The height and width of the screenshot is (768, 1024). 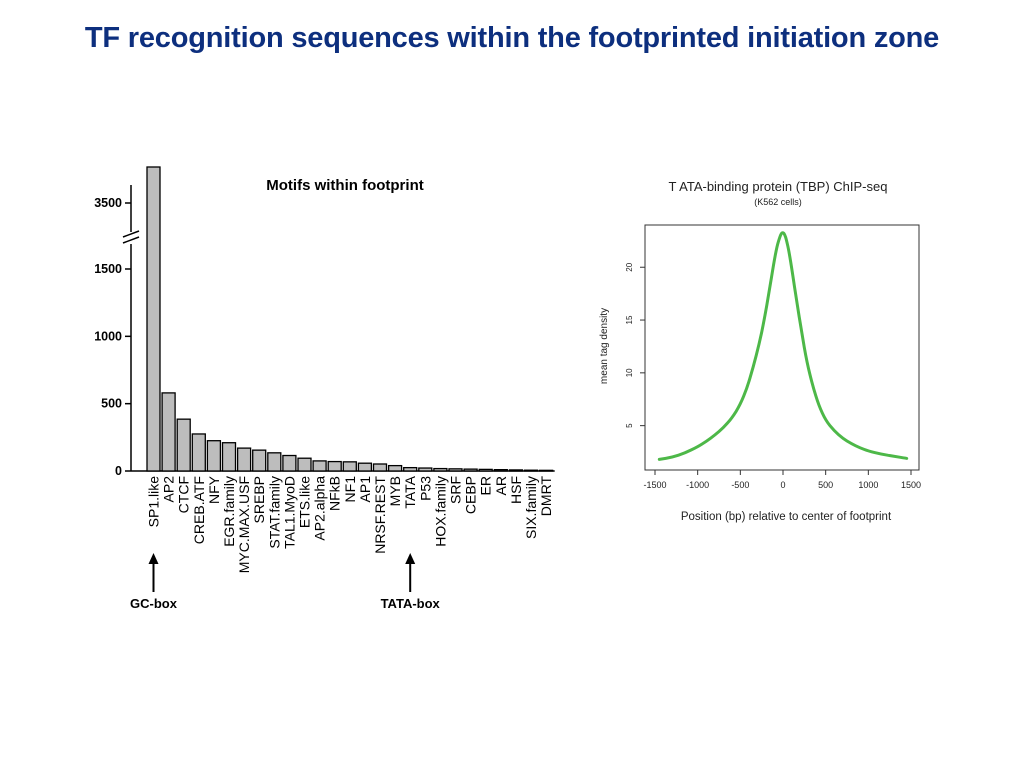 I want to click on bar-CREB.ATF, so click(x=198, y=452).